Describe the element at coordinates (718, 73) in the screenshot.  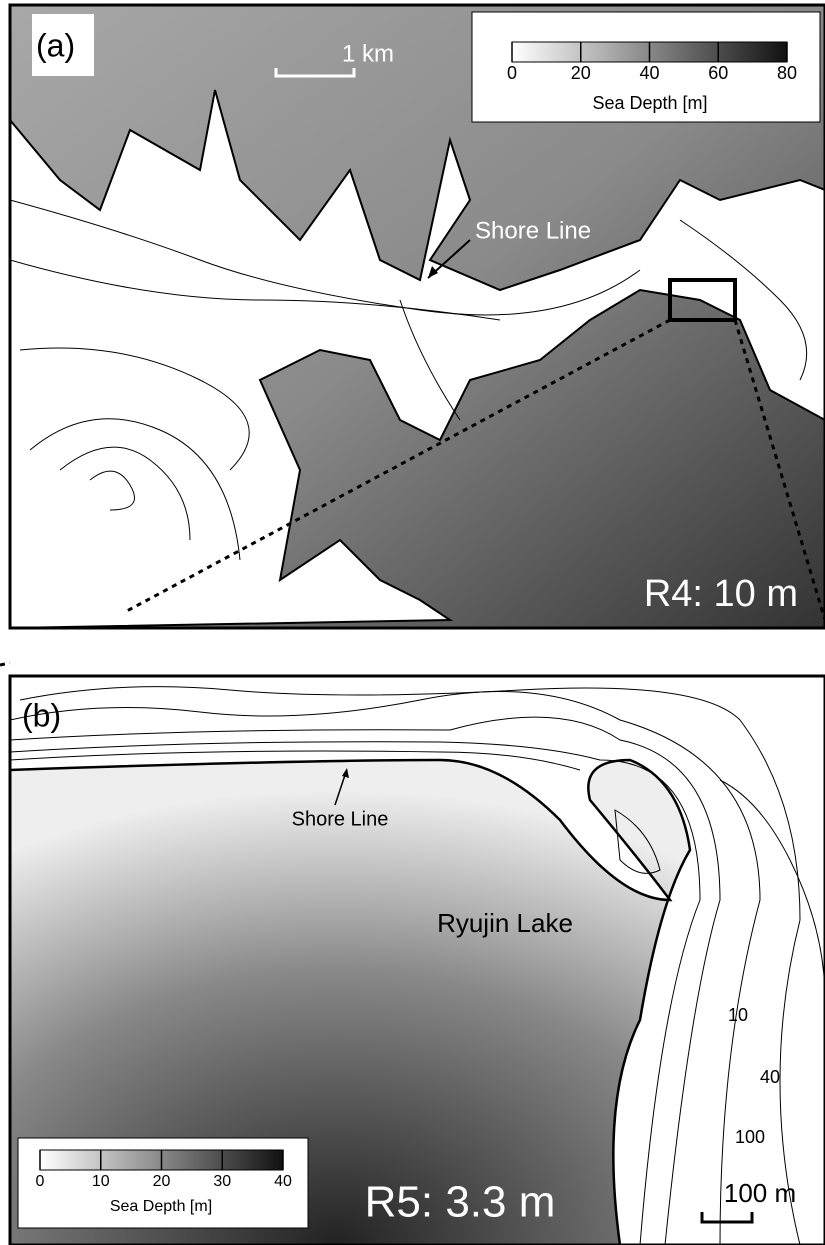
I see `colorbar-tick-label: 60` at that location.